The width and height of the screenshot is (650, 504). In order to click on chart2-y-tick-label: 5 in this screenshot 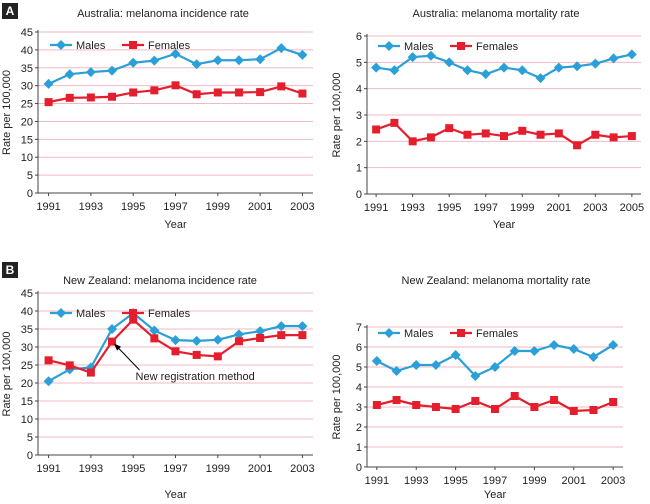, I will do `click(359, 63)`.